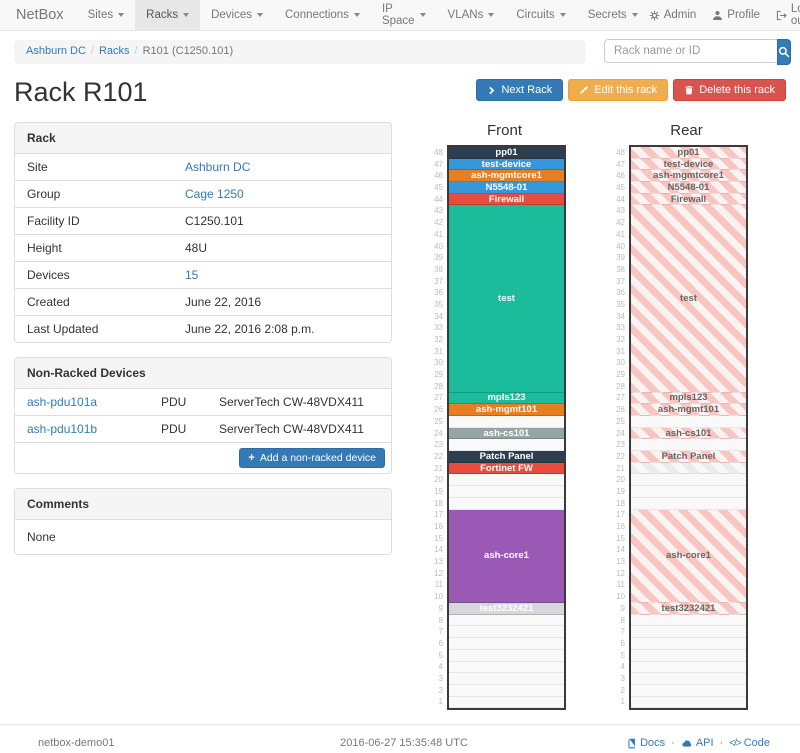 The width and height of the screenshot is (800, 753). I want to click on unit-number: 44, so click(620, 199).